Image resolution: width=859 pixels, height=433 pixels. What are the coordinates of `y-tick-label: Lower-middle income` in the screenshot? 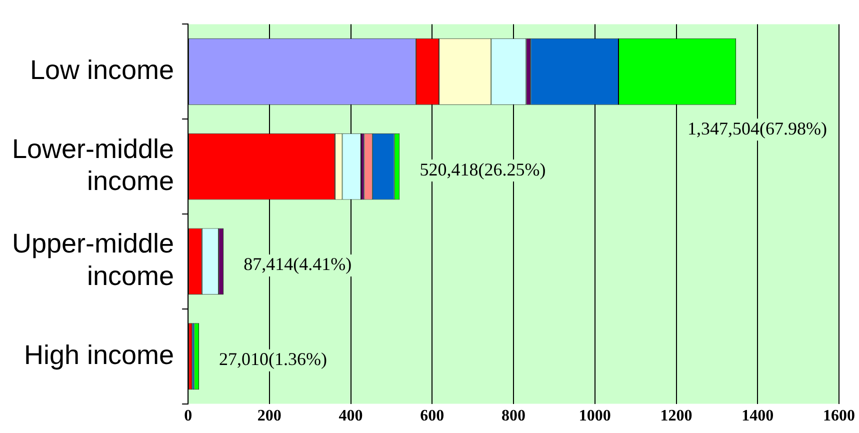 It's located at (93, 165).